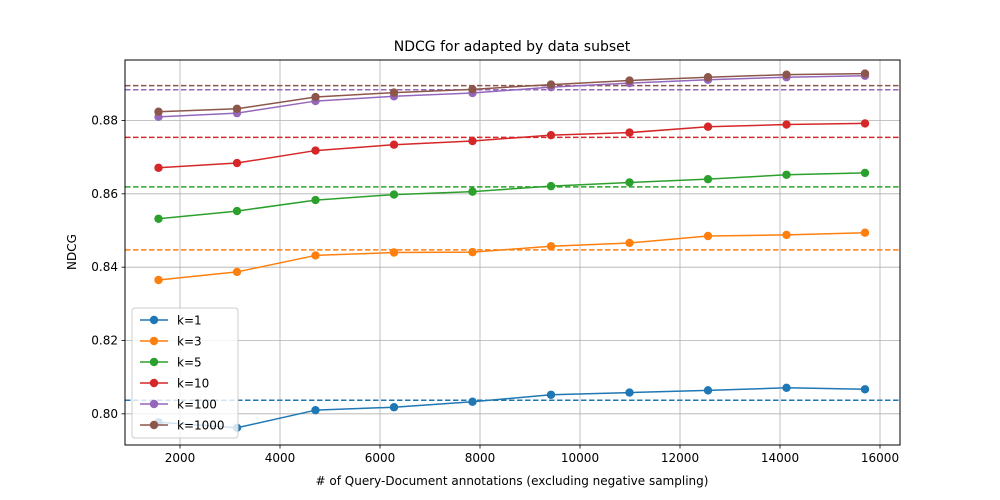 The height and width of the screenshot is (500, 1000). What do you see at coordinates (680, 458) in the screenshot?
I see `x-tick-label: 12000` at bounding box center [680, 458].